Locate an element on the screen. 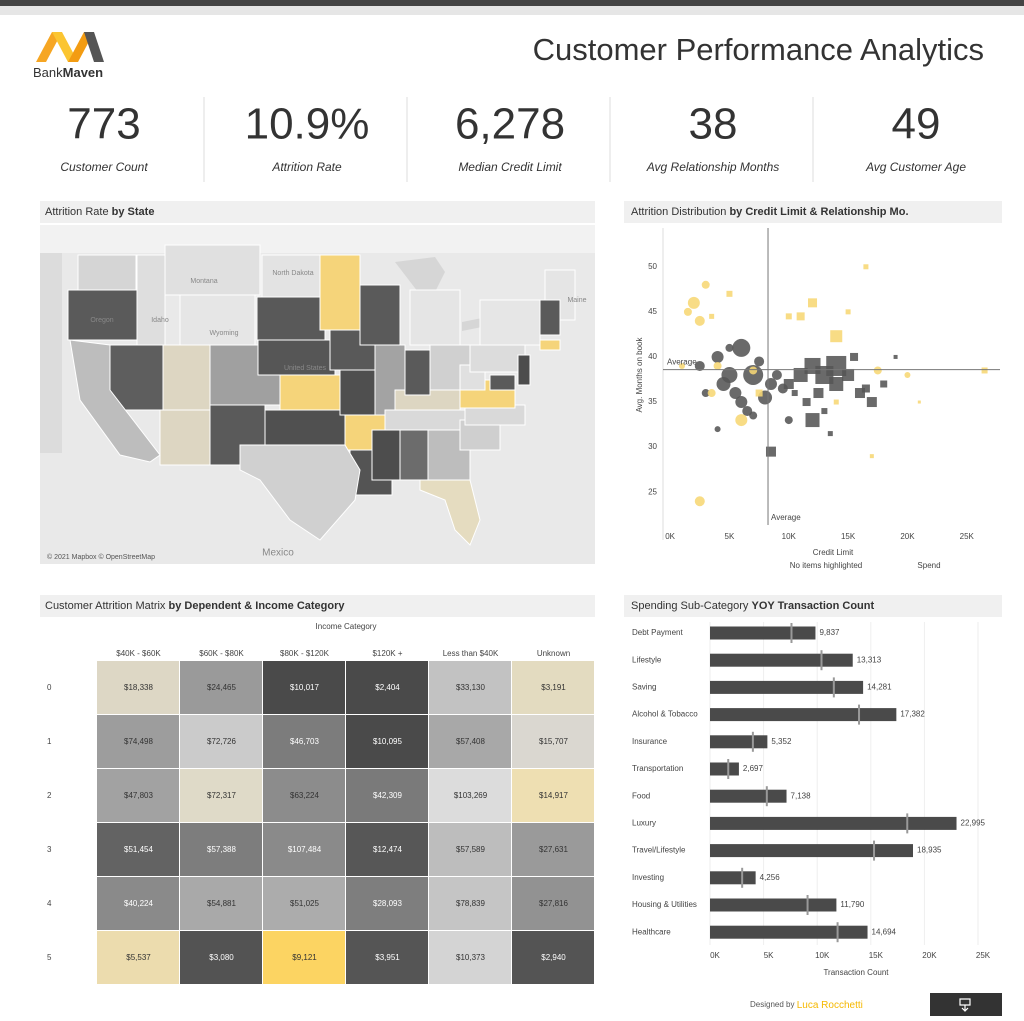 This screenshot has height=1021, width=1024. cell-value: $10,373 is located at coordinates (470, 957).